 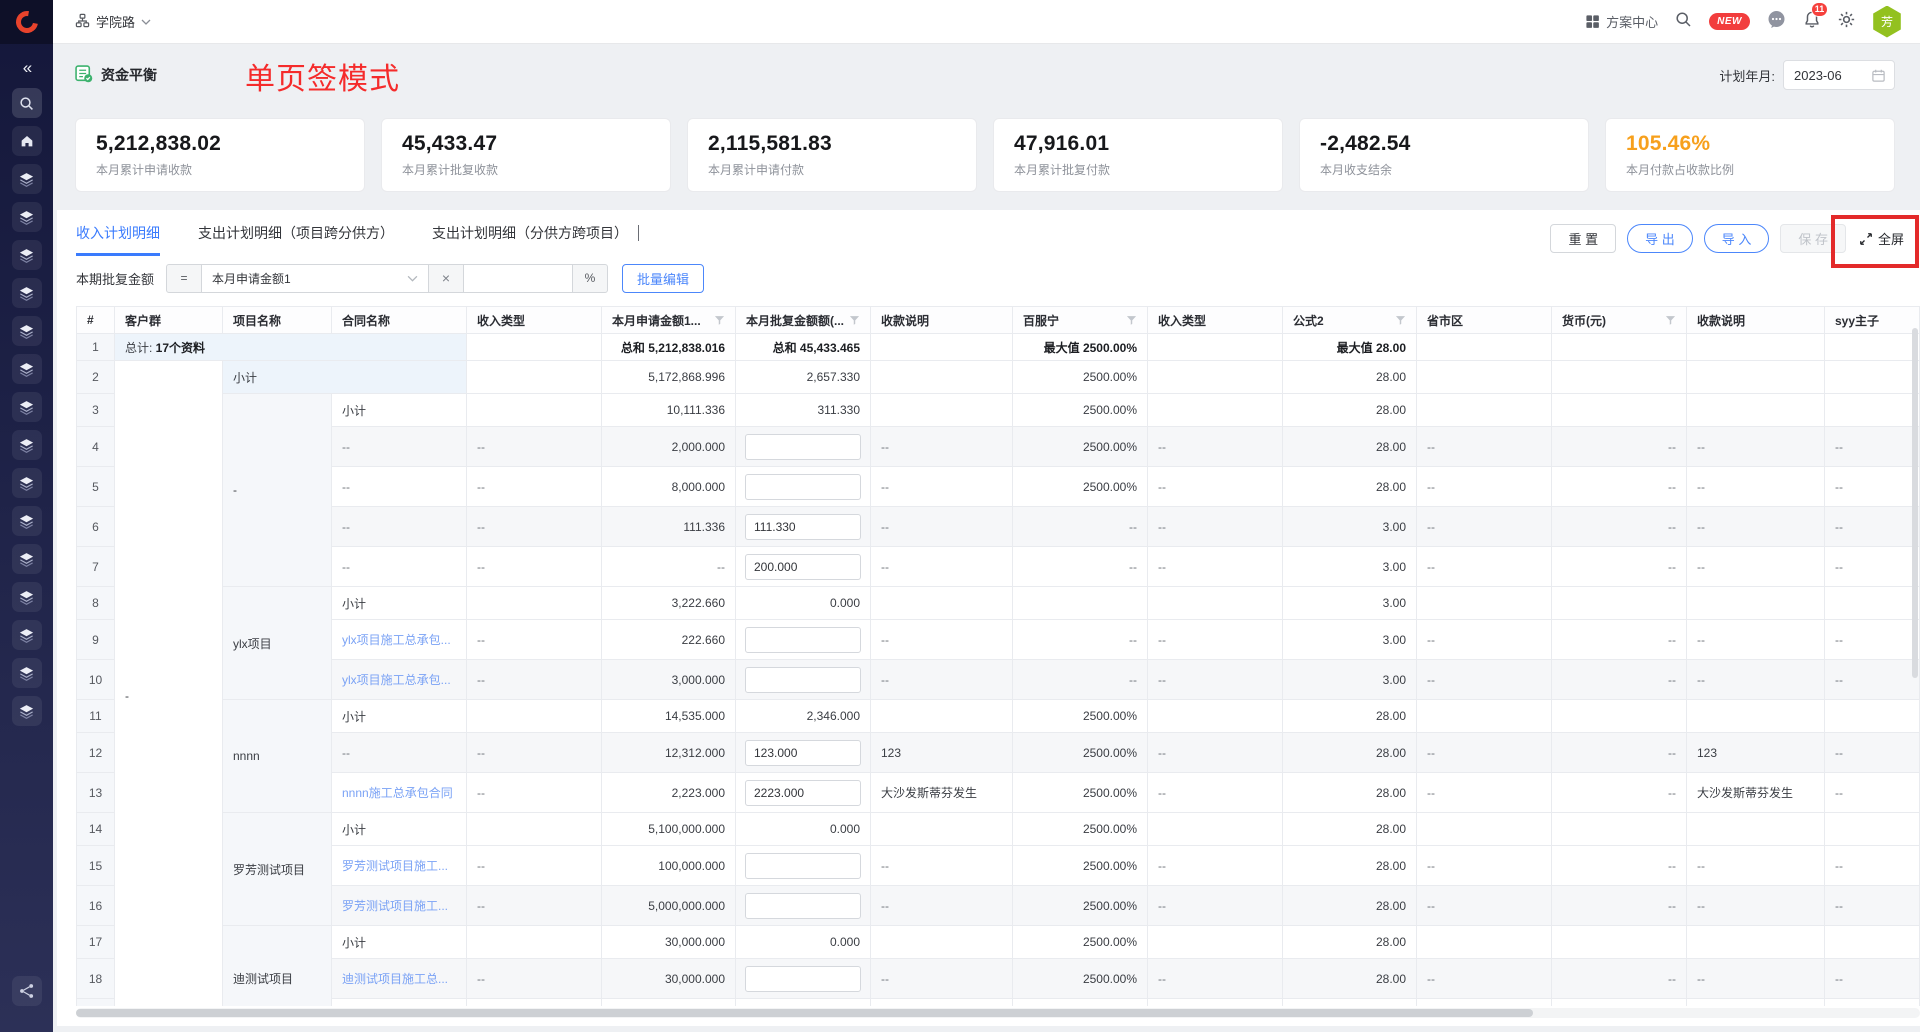 What do you see at coordinates (315, 278) in the screenshot?
I see `formula-select: 本月申请金额1` at bounding box center [315, 278].